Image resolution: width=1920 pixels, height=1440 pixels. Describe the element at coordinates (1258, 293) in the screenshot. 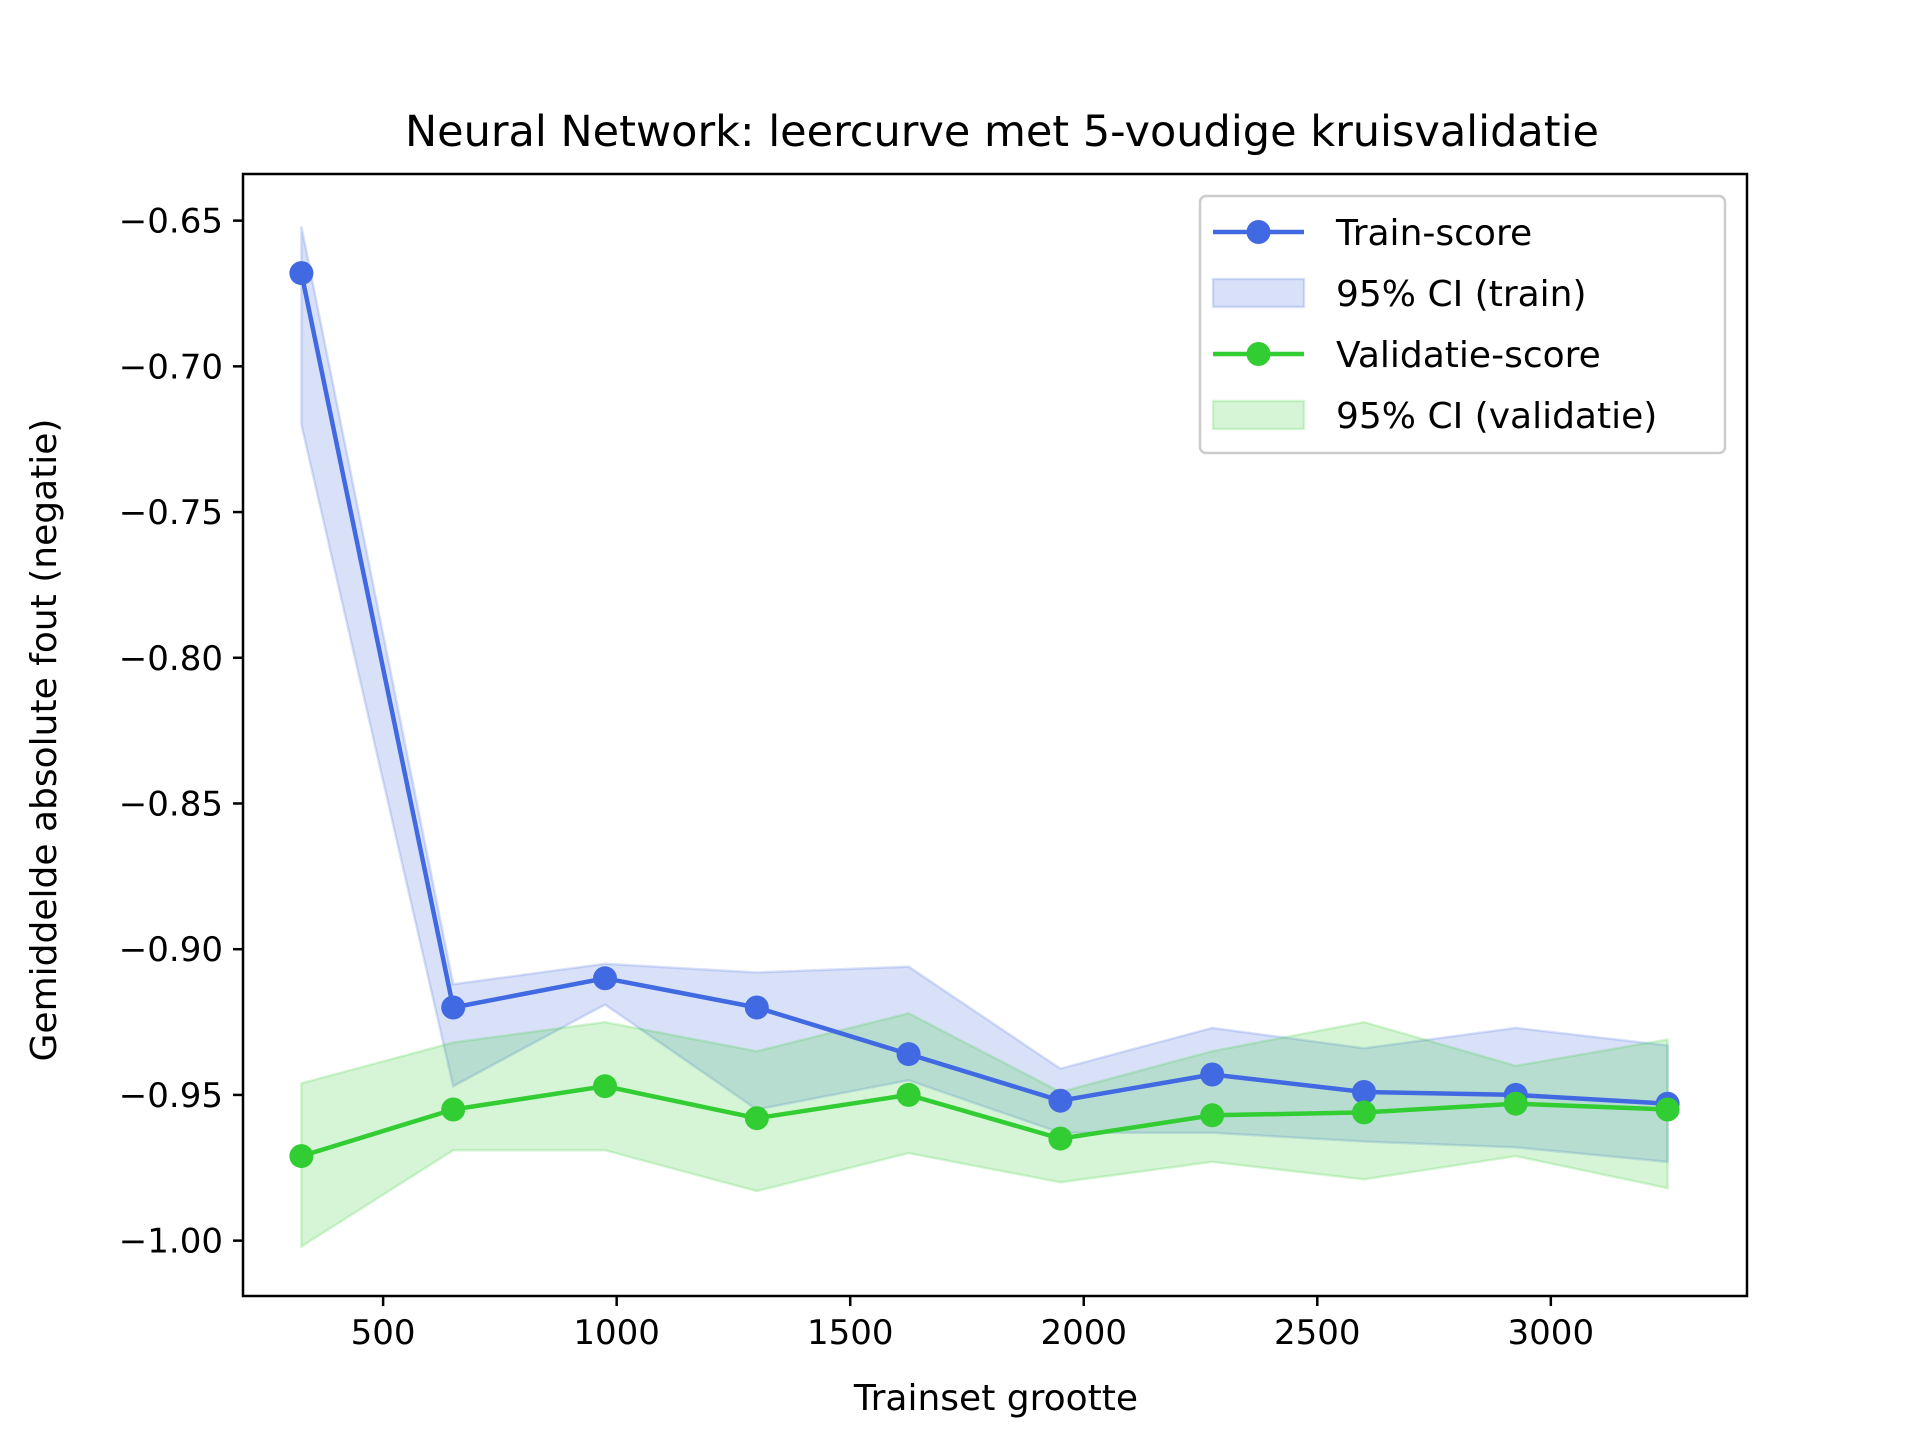

I see `legend-swatch-95-ci-train` at that location.